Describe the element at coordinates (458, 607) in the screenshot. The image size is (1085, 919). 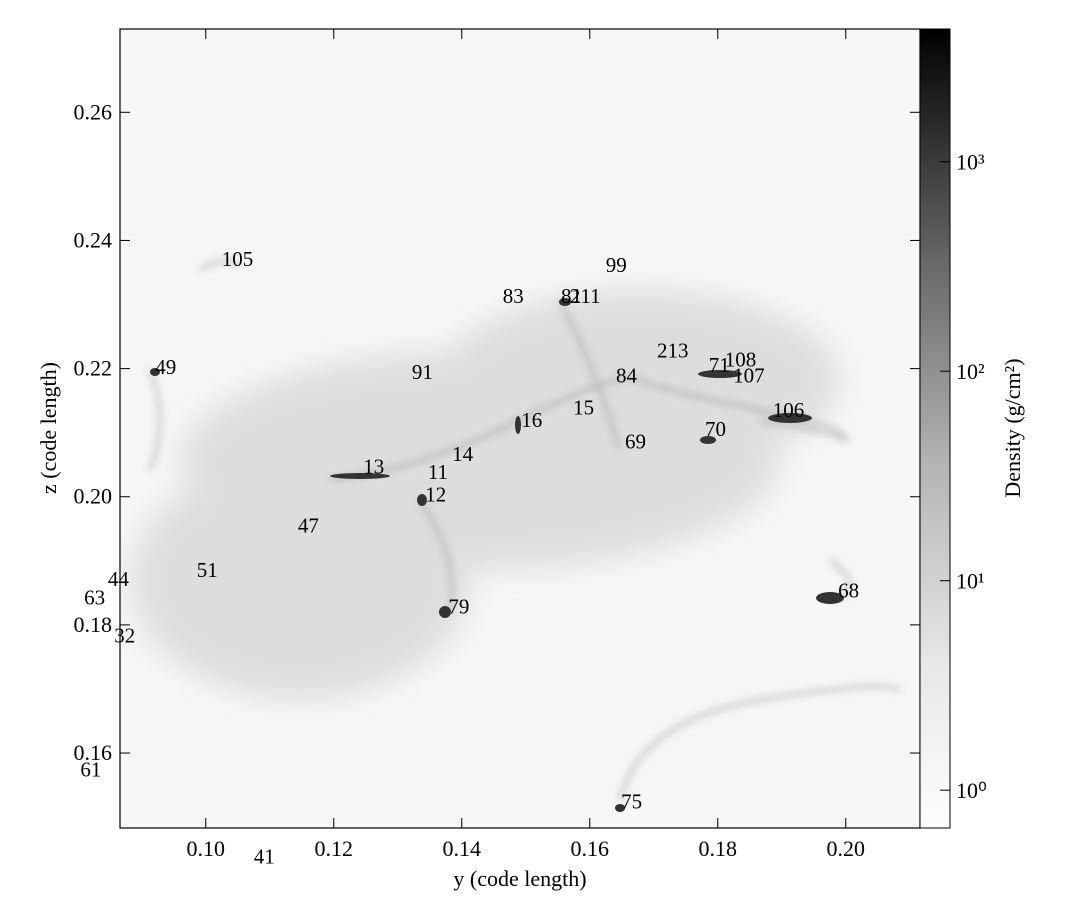
I see `particle-label: 79` at that location.